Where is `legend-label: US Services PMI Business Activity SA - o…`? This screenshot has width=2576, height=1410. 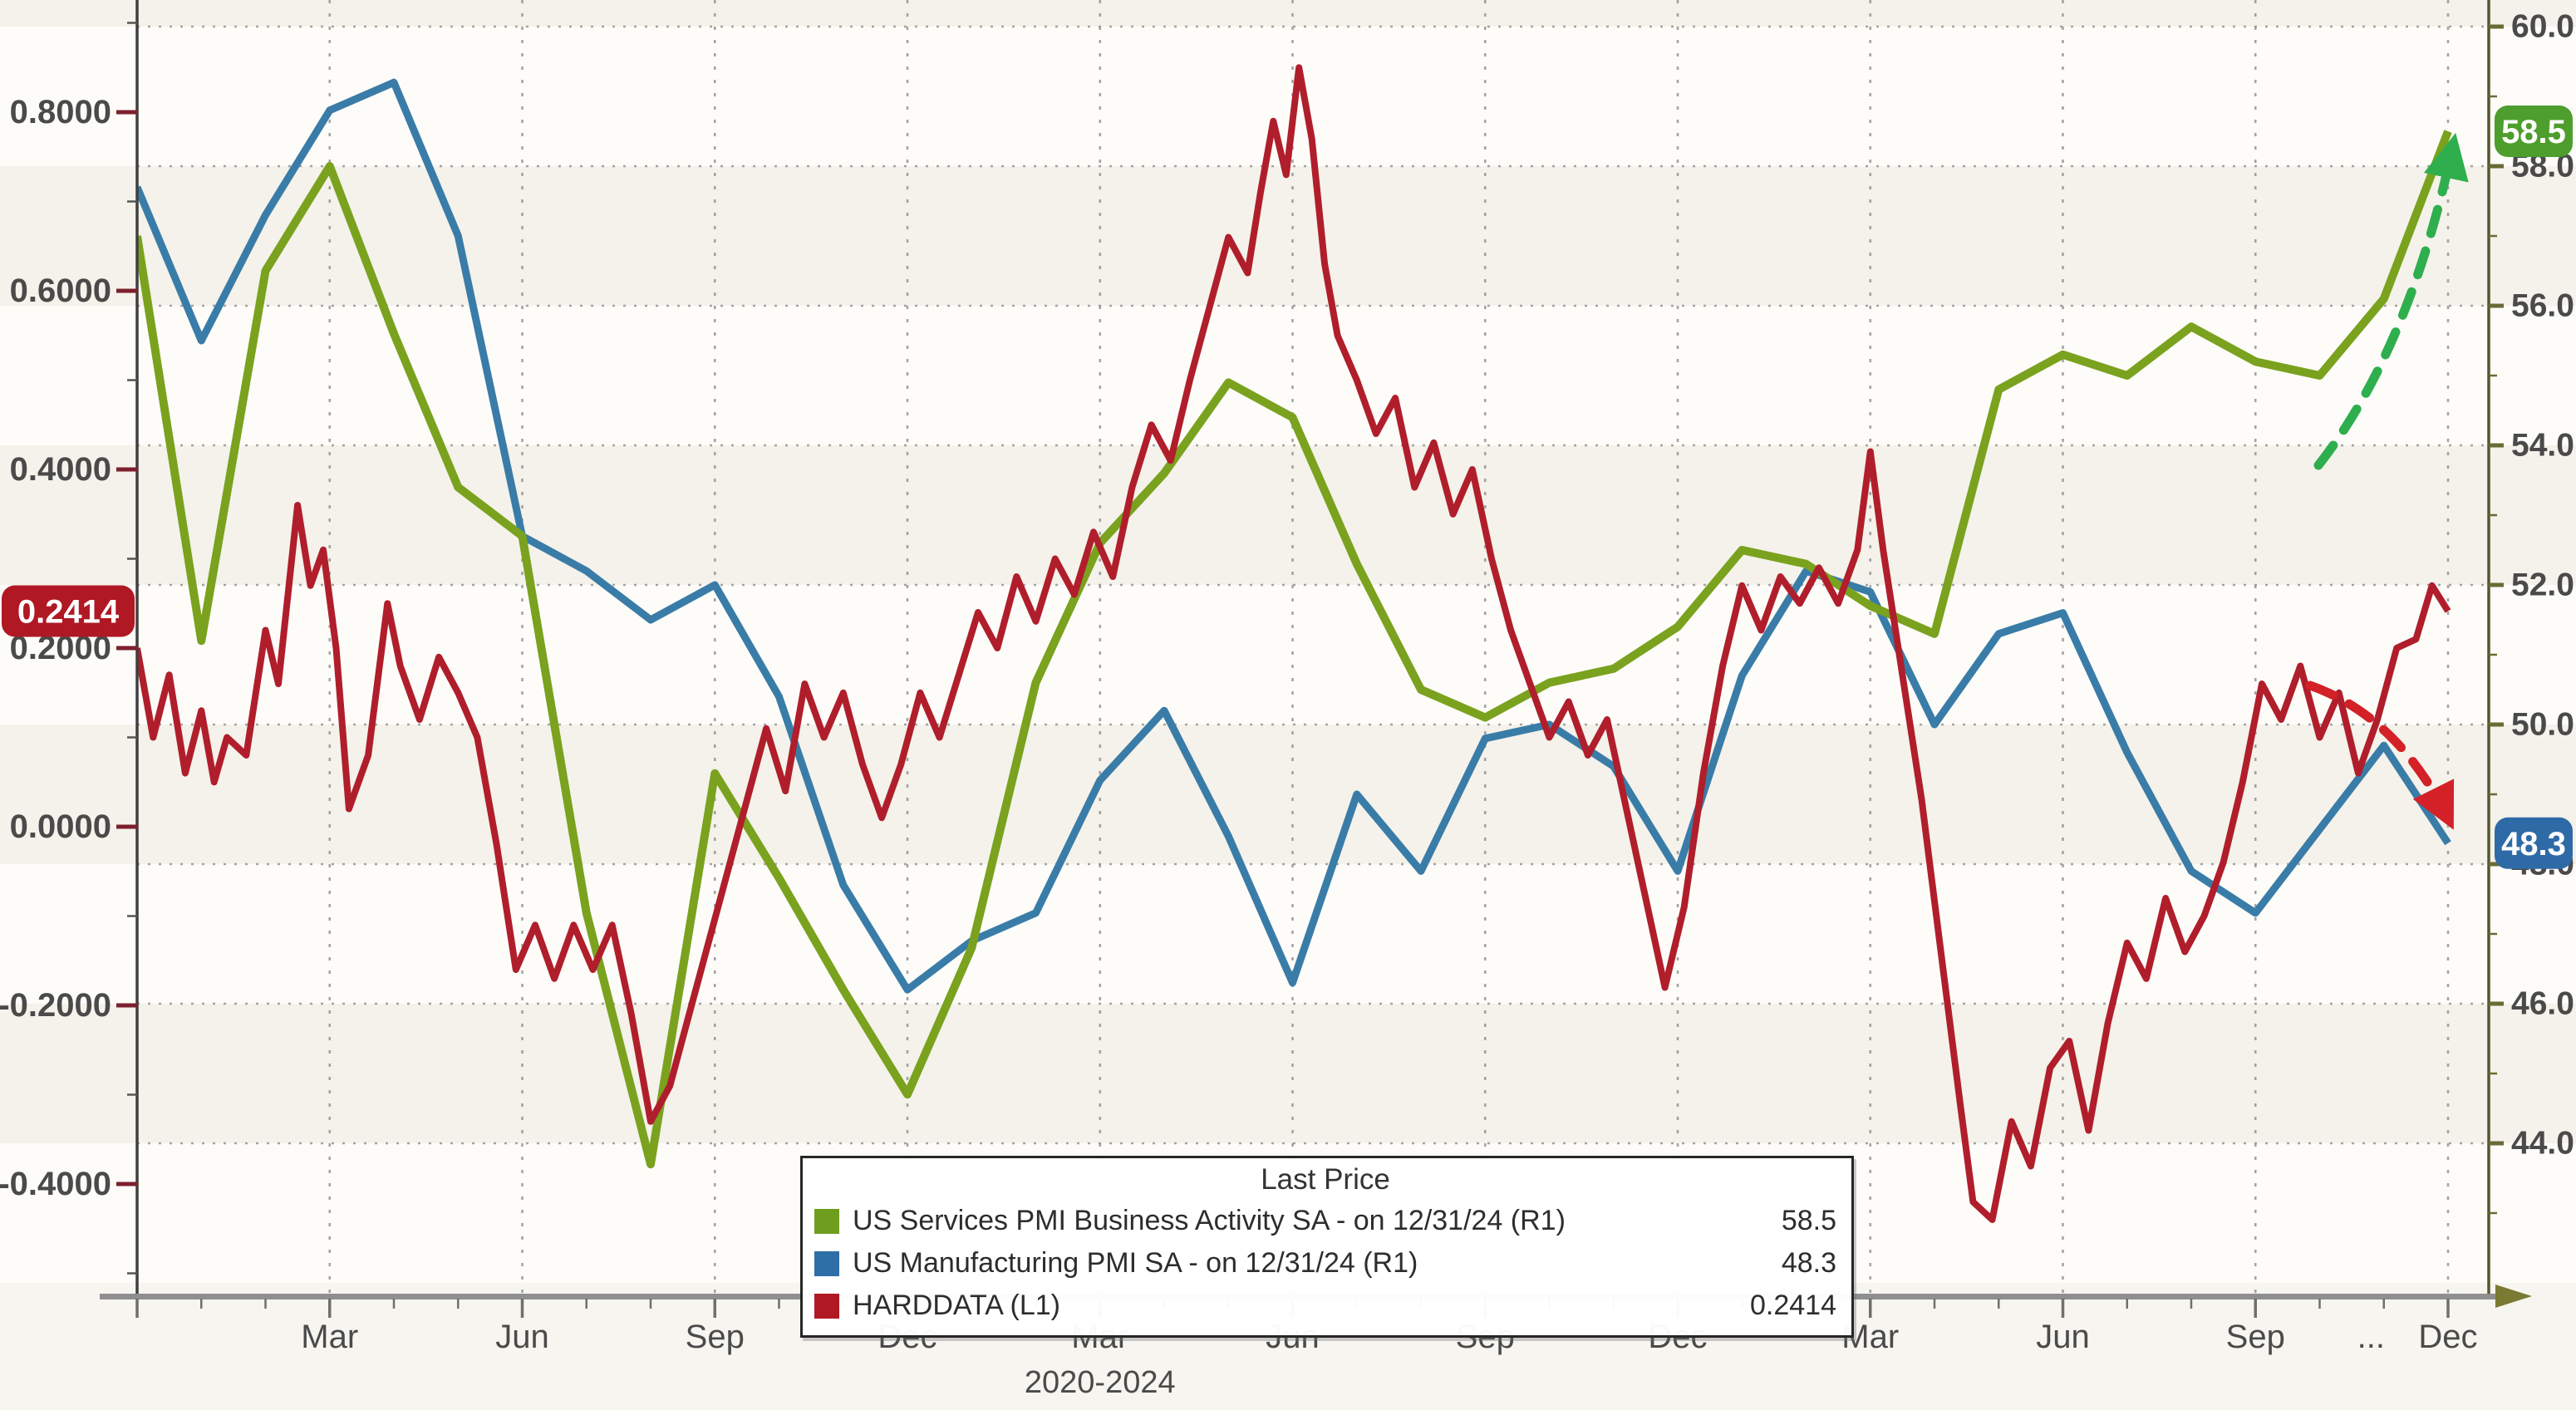 legend-label: US Services PMI Business Activity SA - o… is located at coordinates (1209, 1220).